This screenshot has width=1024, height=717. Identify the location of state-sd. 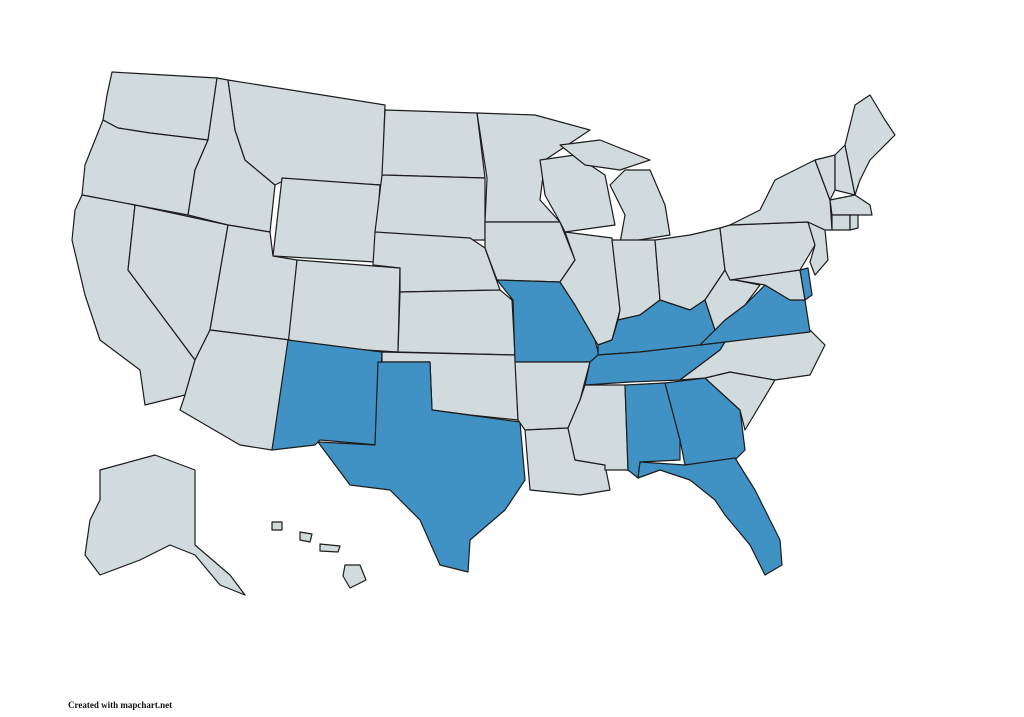
(430, 207).